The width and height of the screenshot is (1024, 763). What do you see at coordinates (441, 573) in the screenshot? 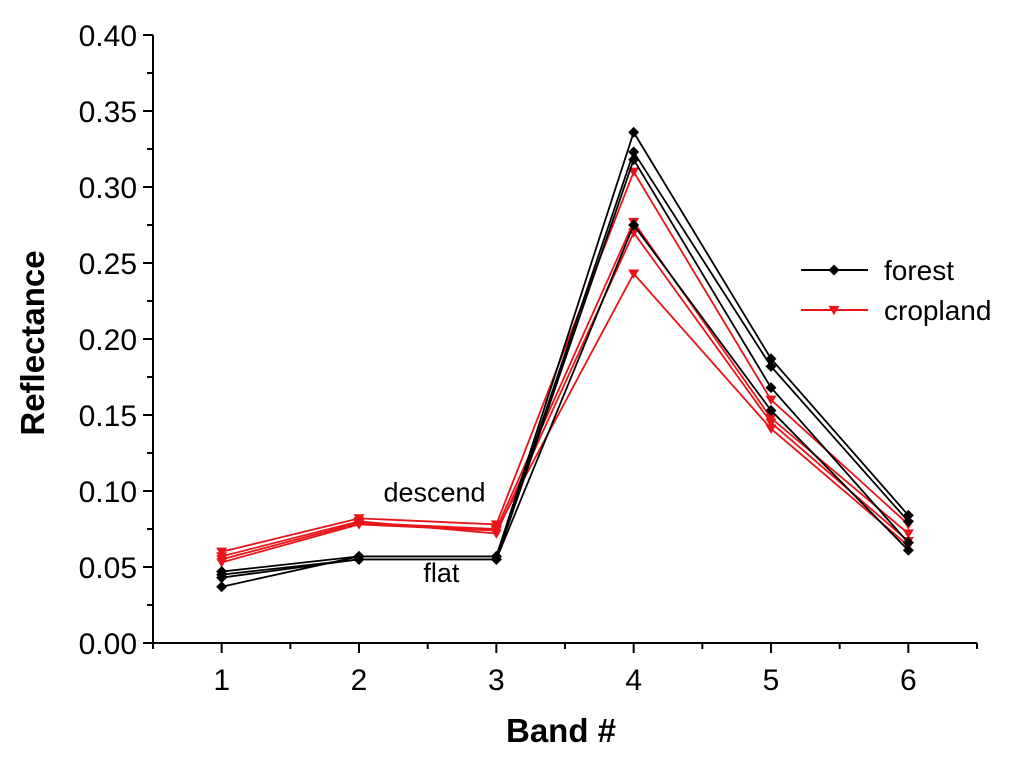
I see `annotation-flat: flat` at bounding box center [441, 573].